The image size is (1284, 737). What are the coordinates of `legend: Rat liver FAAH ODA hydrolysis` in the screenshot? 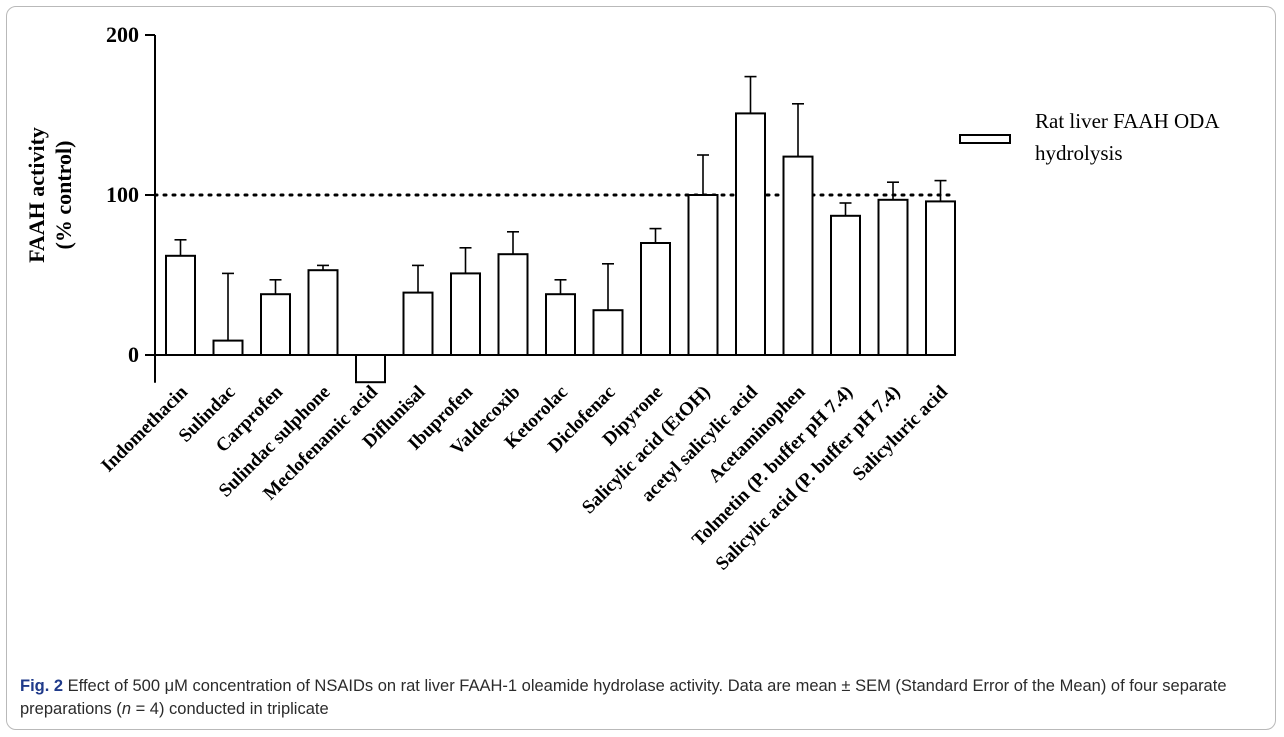 It's located at (1089, 137).